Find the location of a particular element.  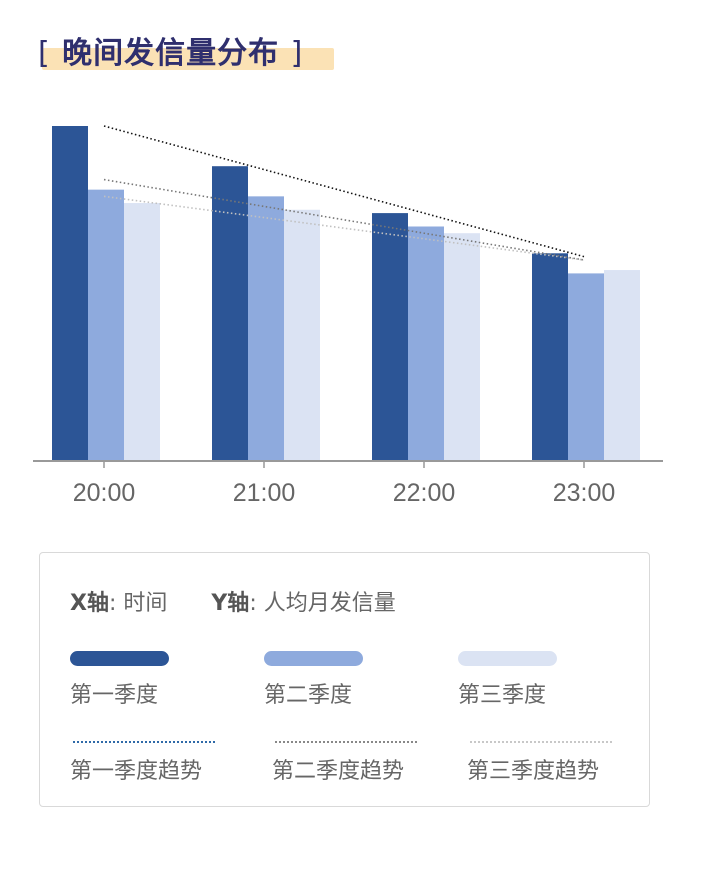

legend-trend-label-q2: 第二季度趋势 is located at coordinates (338, 771).